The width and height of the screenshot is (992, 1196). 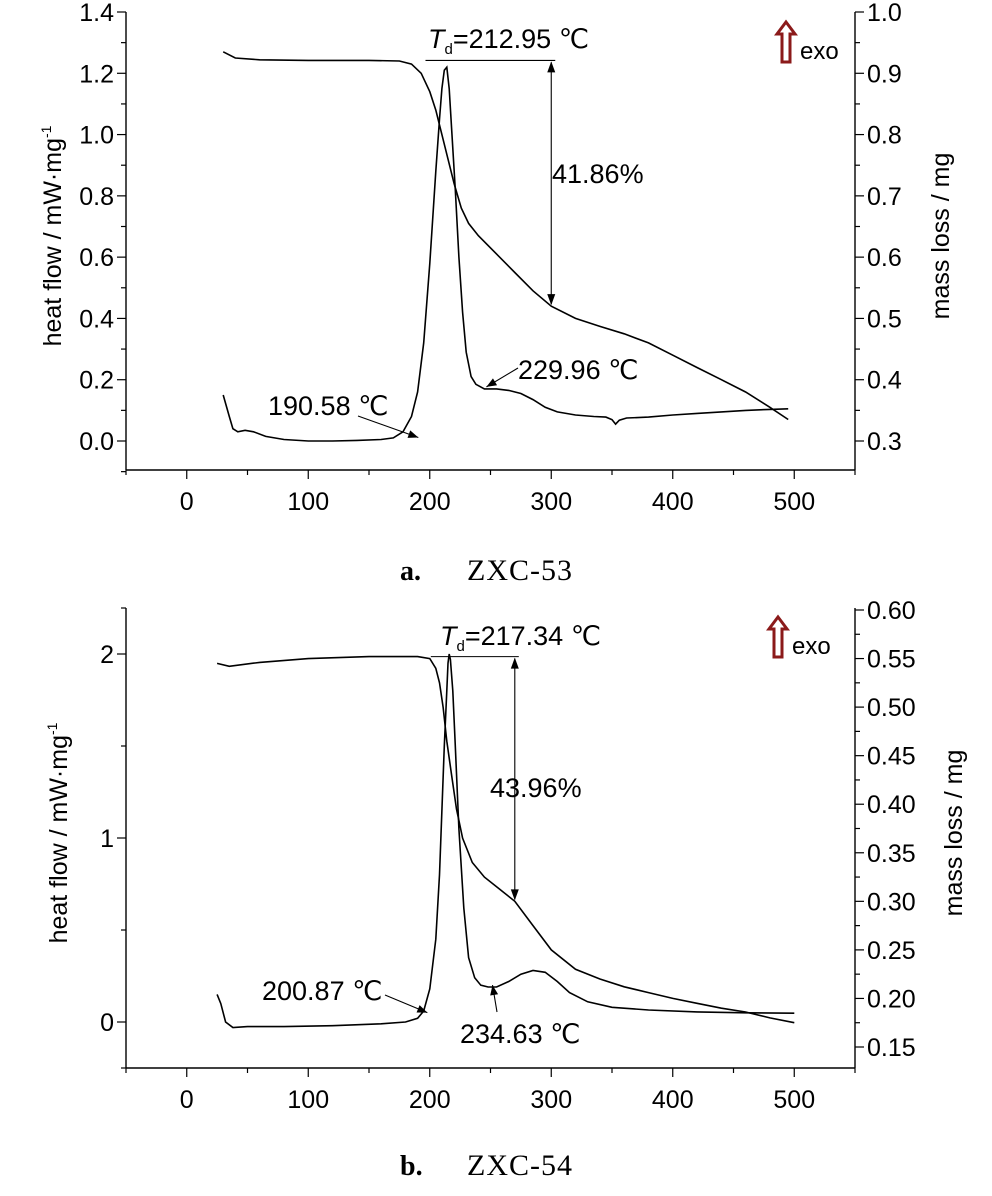 I want to click on y-left-tick-label: 0.6, so click(x=96, y=258).